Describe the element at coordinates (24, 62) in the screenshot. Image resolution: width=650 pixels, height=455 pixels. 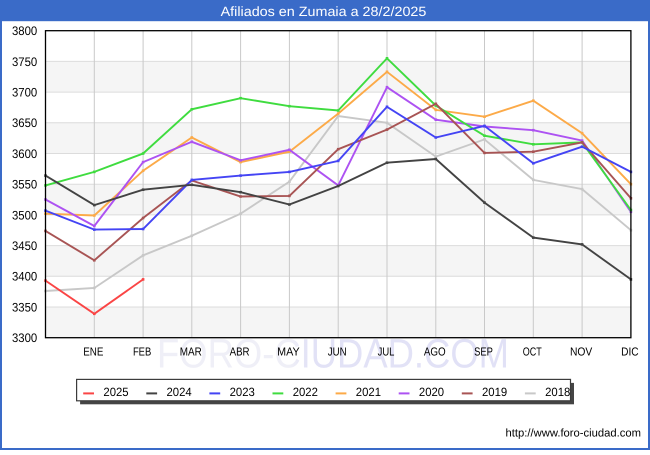
I see `svg-text: 3750` at that location.